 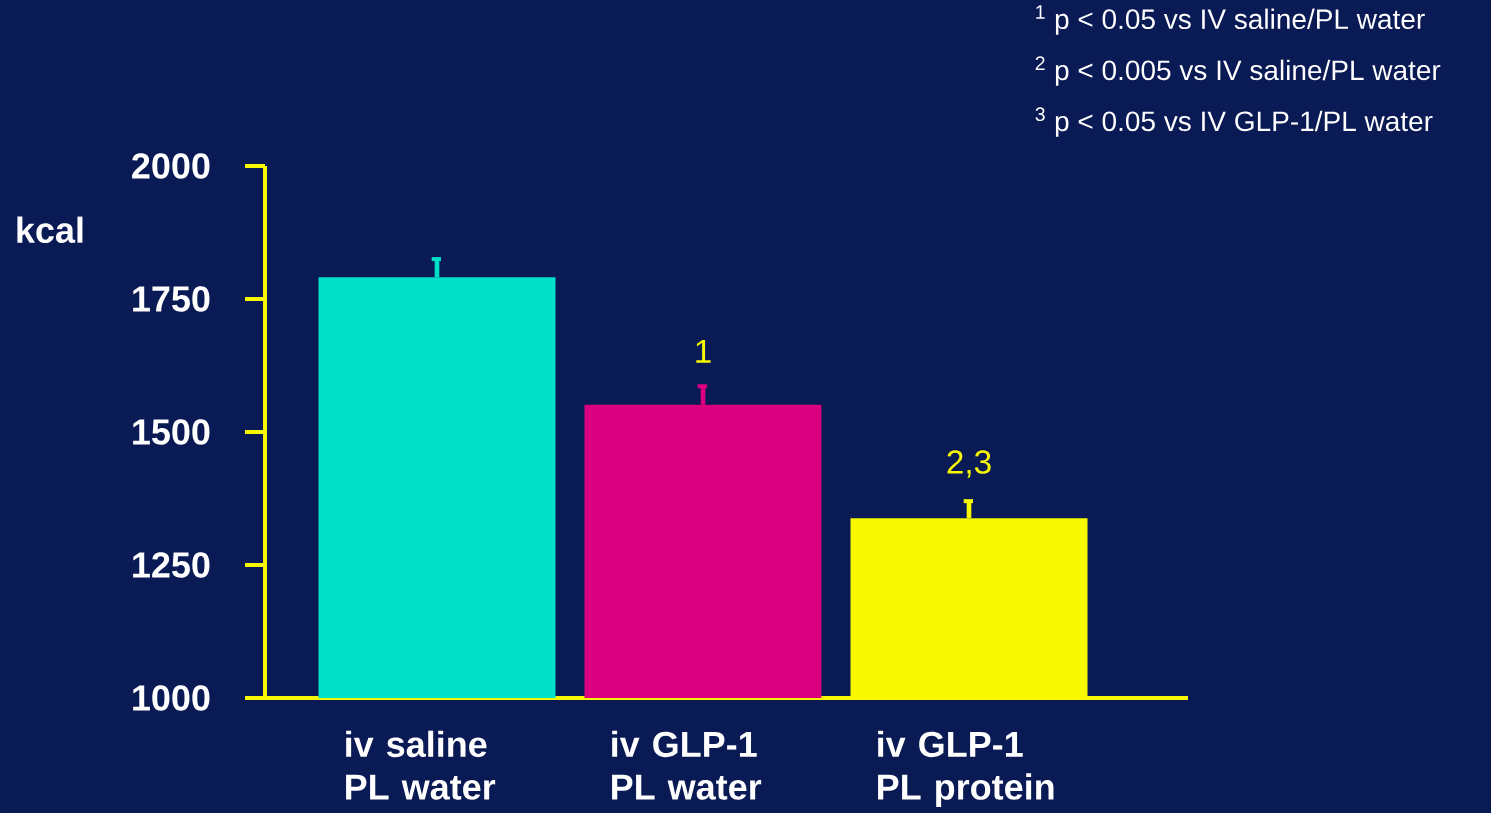 I want to click on y-tick-label: 2000, so click(x=171, y=166).